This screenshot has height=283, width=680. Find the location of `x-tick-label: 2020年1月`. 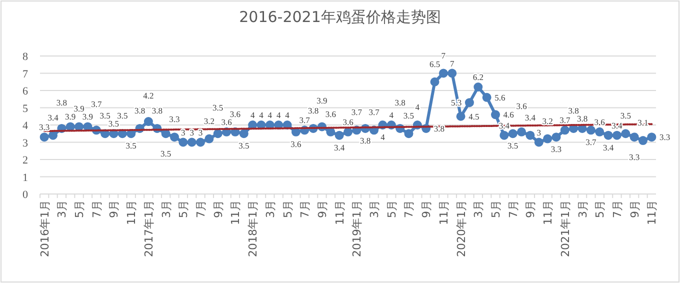

x-tick-label: 2020年1月 is located at coordinates (461, 228).